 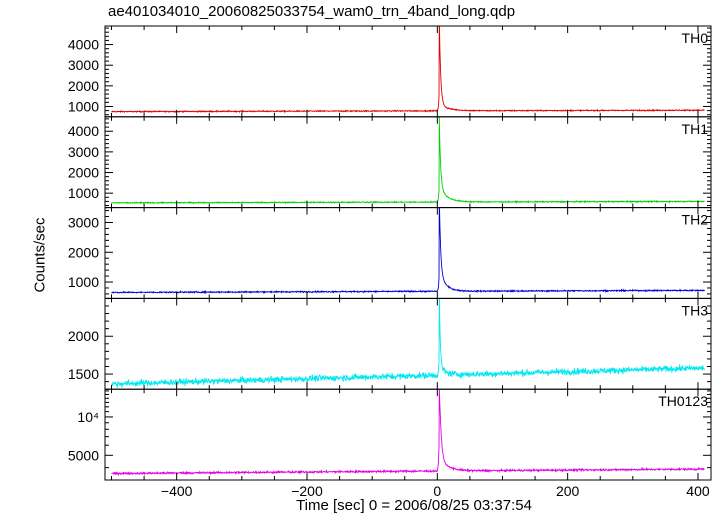 I want to click on y-tick-label: 1500, so click(x=83, y=374).